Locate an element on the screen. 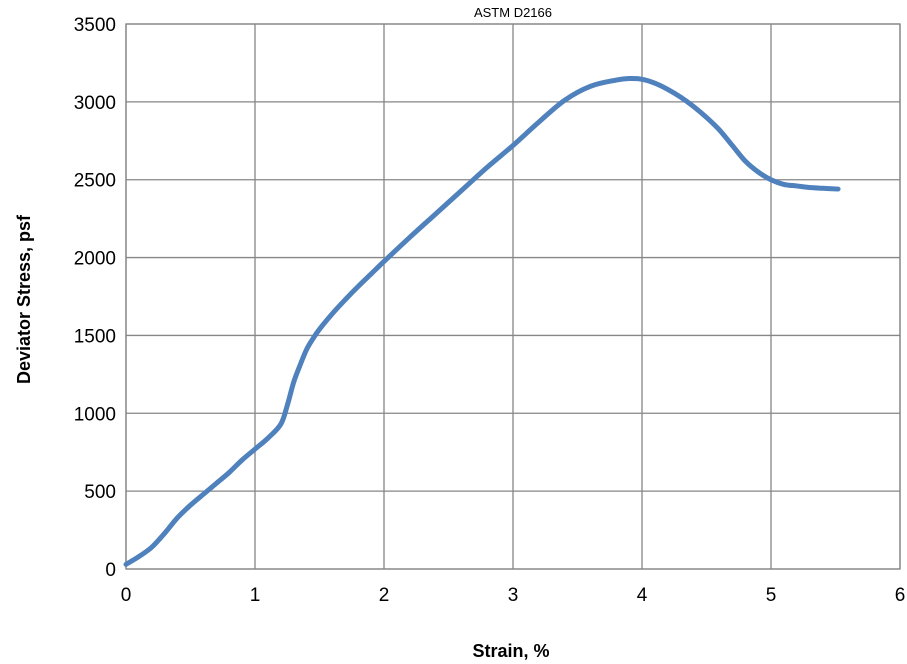 The height and width of the screenshot is (664, 907). x-tick-label: 3 is located at coordinates (513, 595).